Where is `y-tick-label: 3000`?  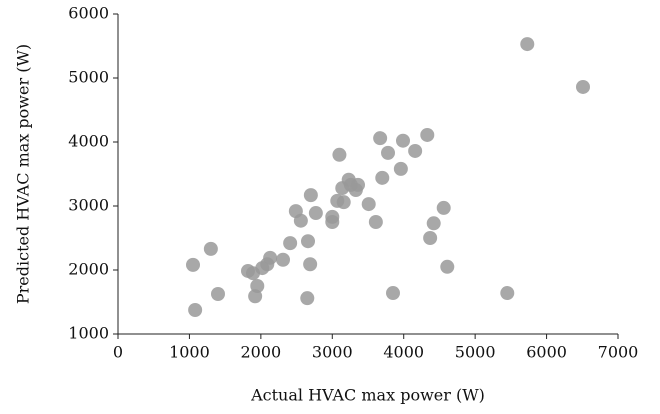
y-tick-label: 3000 is located at coordinates (88, 205).